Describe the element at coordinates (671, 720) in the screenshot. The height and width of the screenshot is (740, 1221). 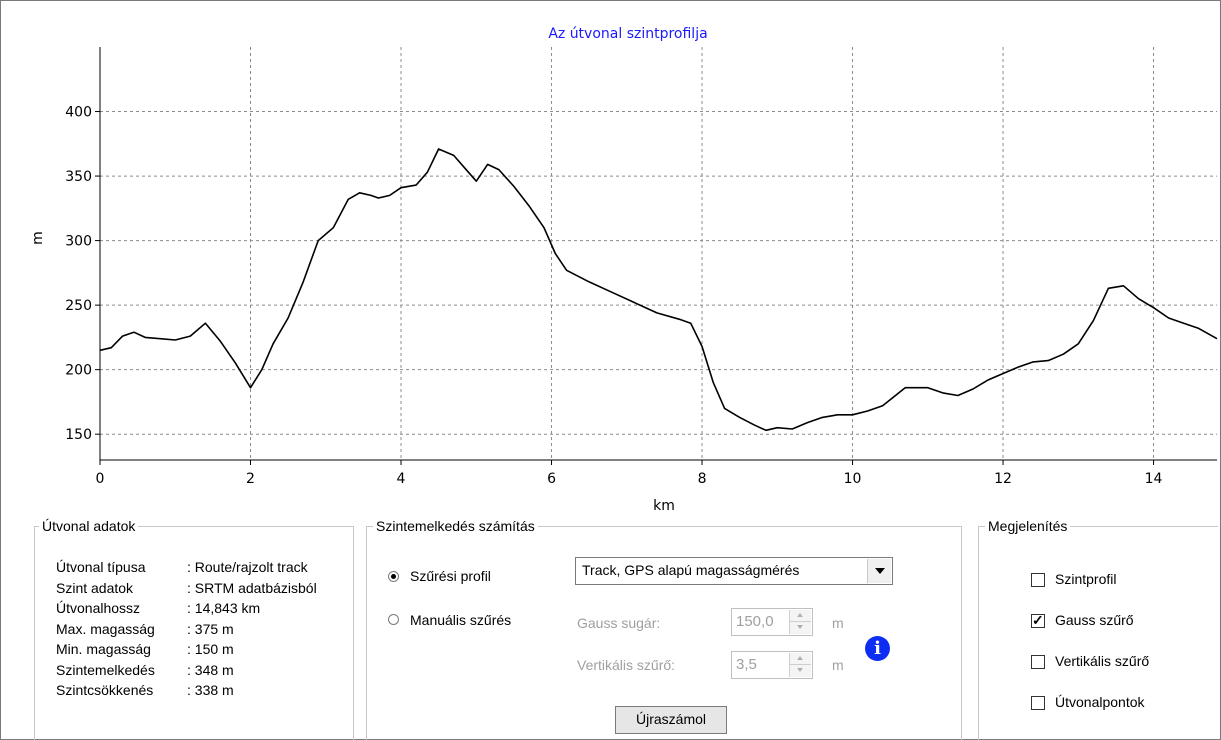
I see `recalculate-button: Újraszámol` at that location.